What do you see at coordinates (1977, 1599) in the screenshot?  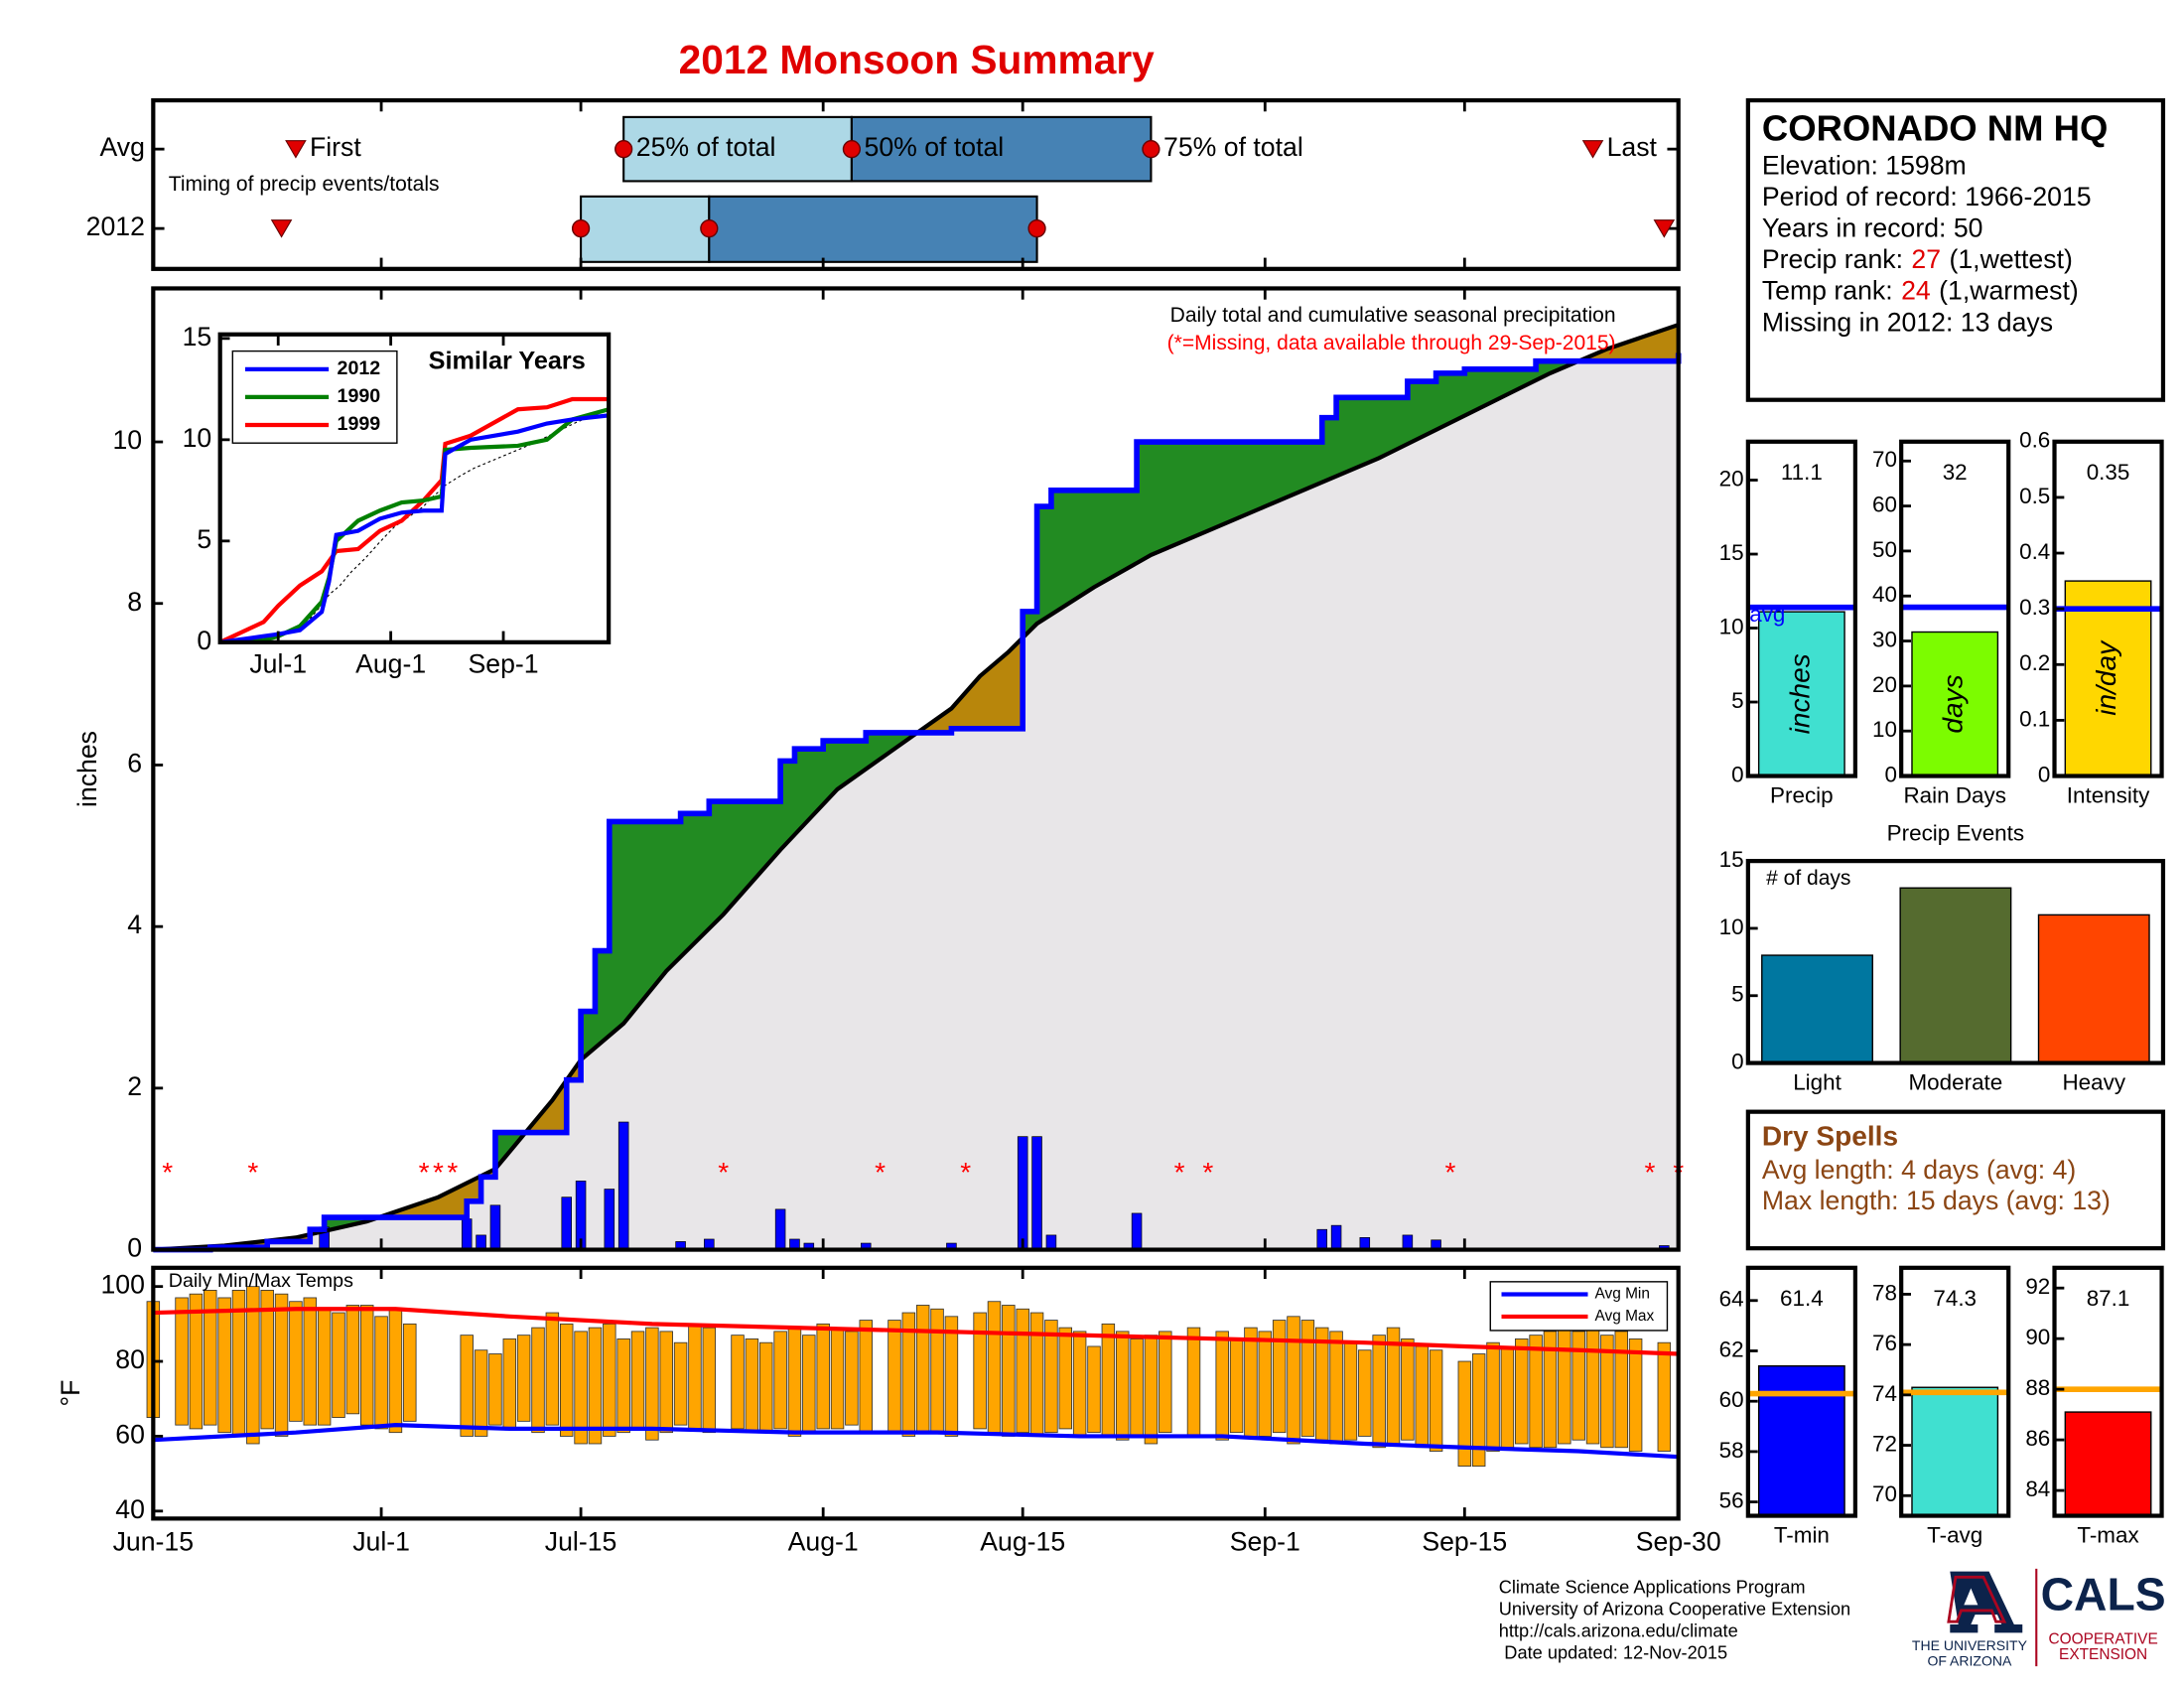 I see `ua-logo-inner` at bounding box center [1977, 1599].